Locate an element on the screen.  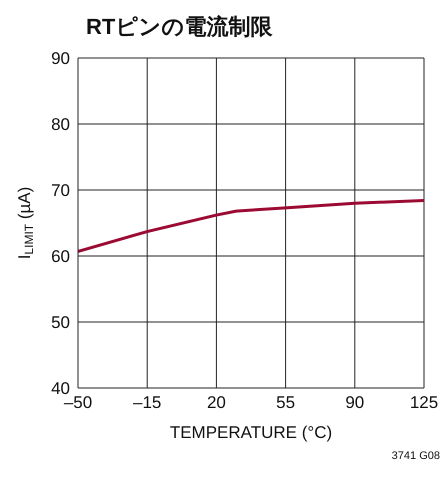
x-tick-label: 55 is located at coordinates (286, 402).